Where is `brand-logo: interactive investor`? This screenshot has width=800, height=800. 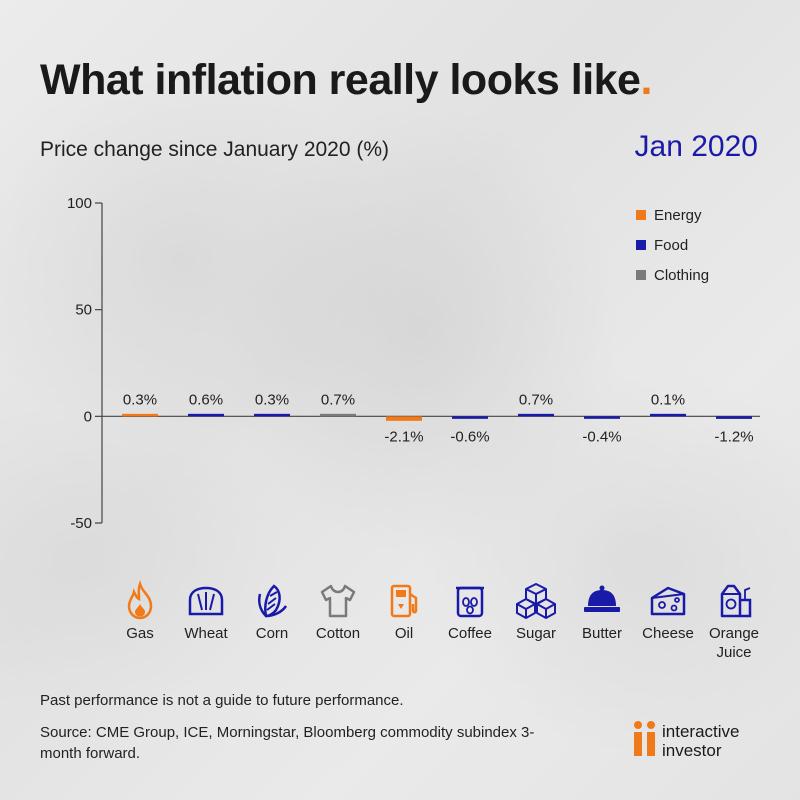
brand-logo: interactive investor is located at coordinates (702, 741).